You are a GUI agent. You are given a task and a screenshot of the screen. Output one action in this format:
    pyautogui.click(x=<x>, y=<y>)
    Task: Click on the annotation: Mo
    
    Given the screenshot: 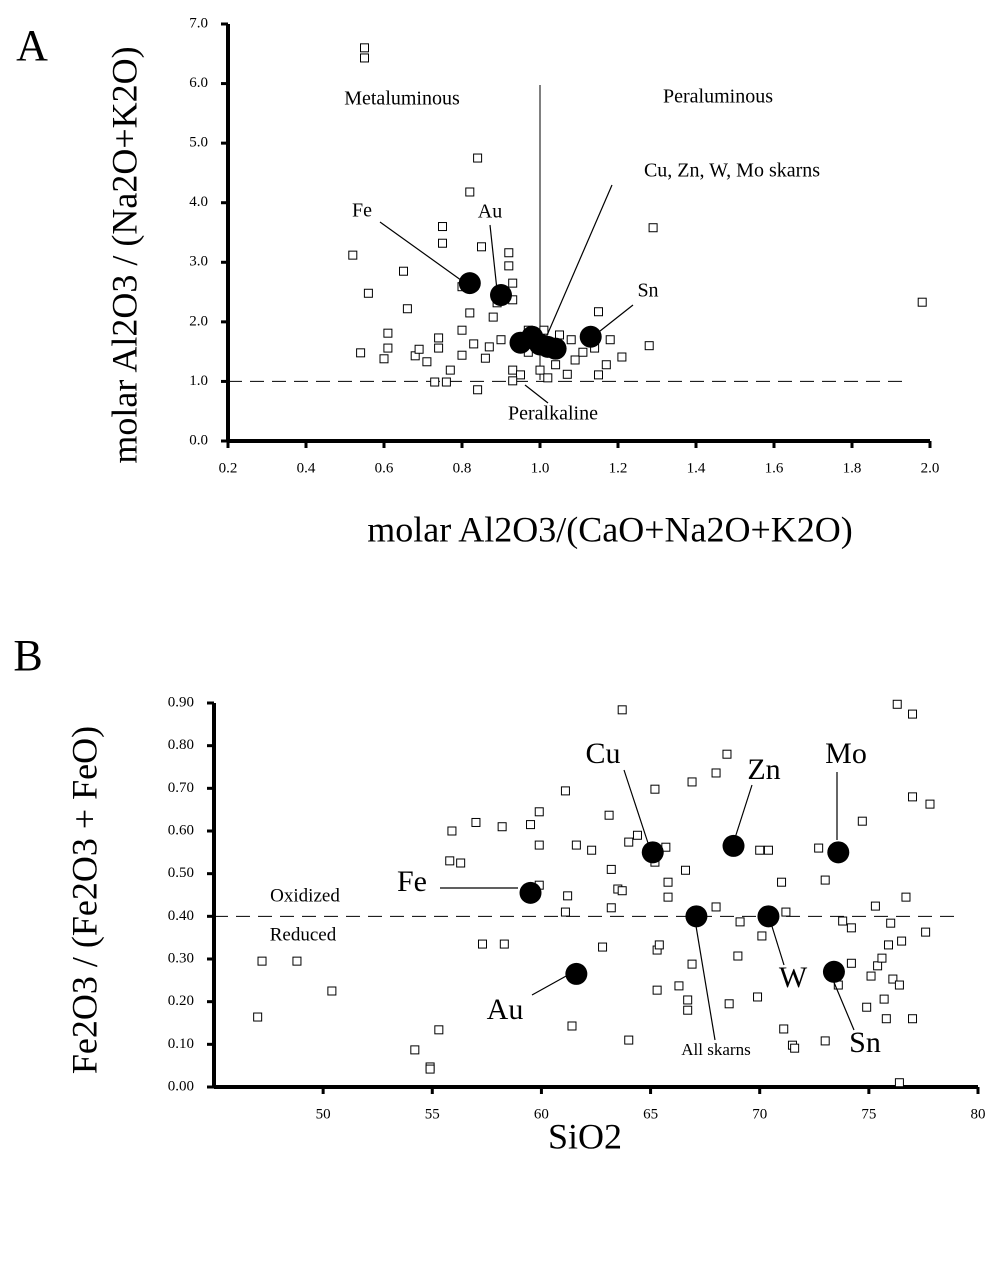 What is the action you would take?
    pyautogui.click(x=846, y=753)
    